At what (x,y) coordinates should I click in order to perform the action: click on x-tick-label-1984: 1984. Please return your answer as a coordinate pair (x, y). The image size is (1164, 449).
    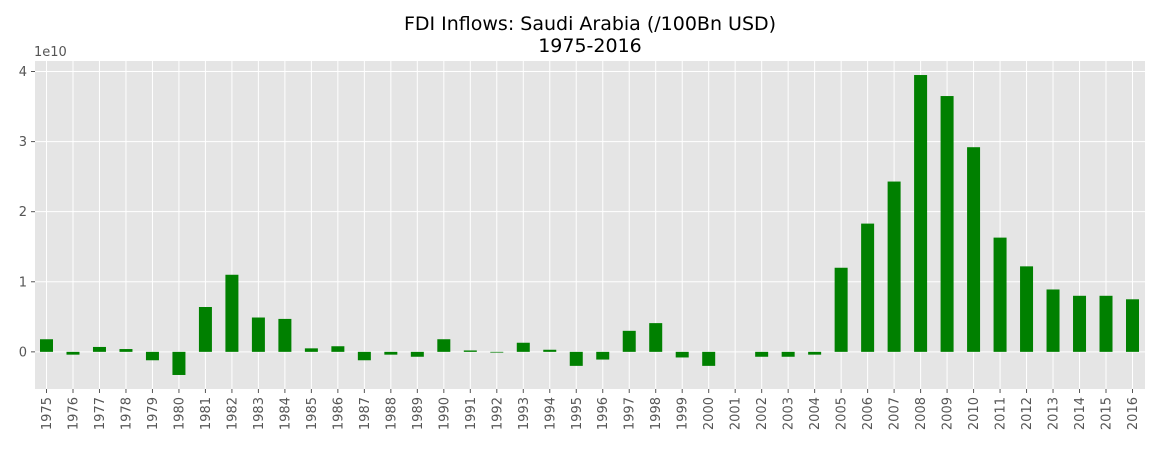
    Looking at the image, I should click on (285, 413).